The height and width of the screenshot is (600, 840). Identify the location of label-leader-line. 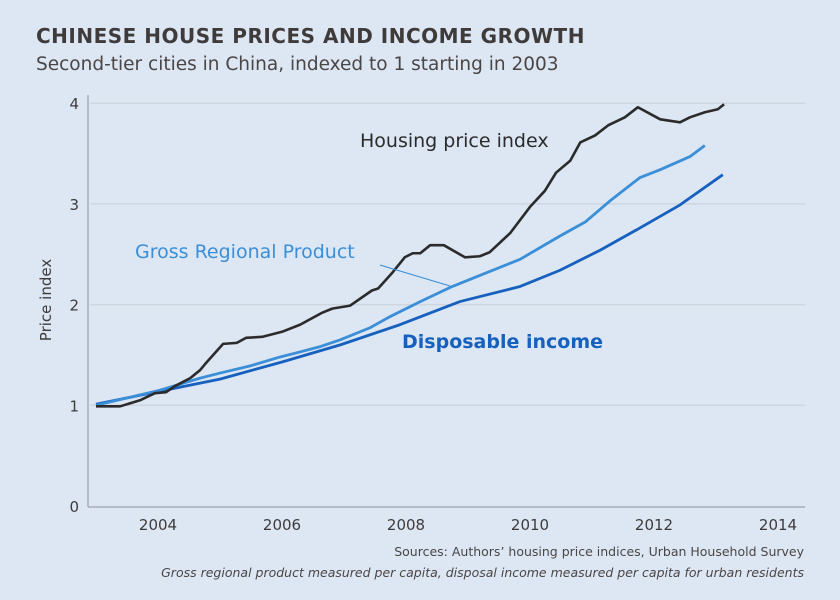
(415, 275).